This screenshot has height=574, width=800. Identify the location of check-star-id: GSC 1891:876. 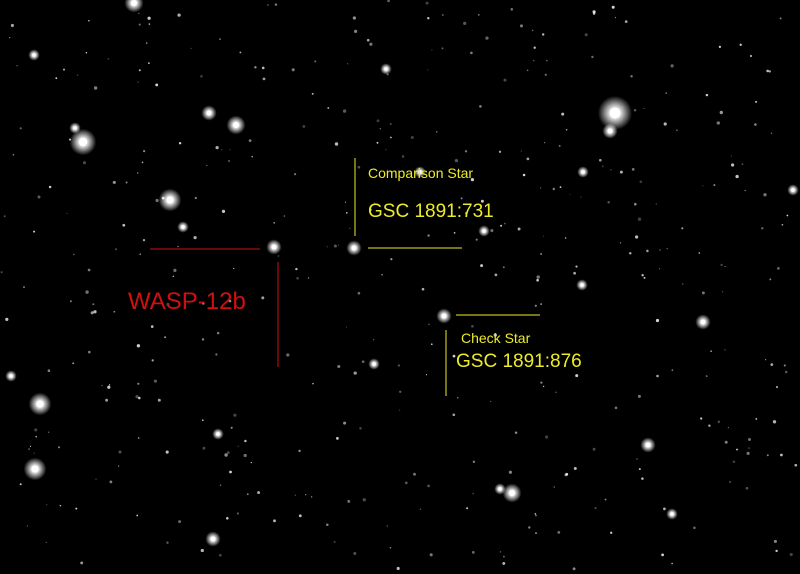
(519, 361).